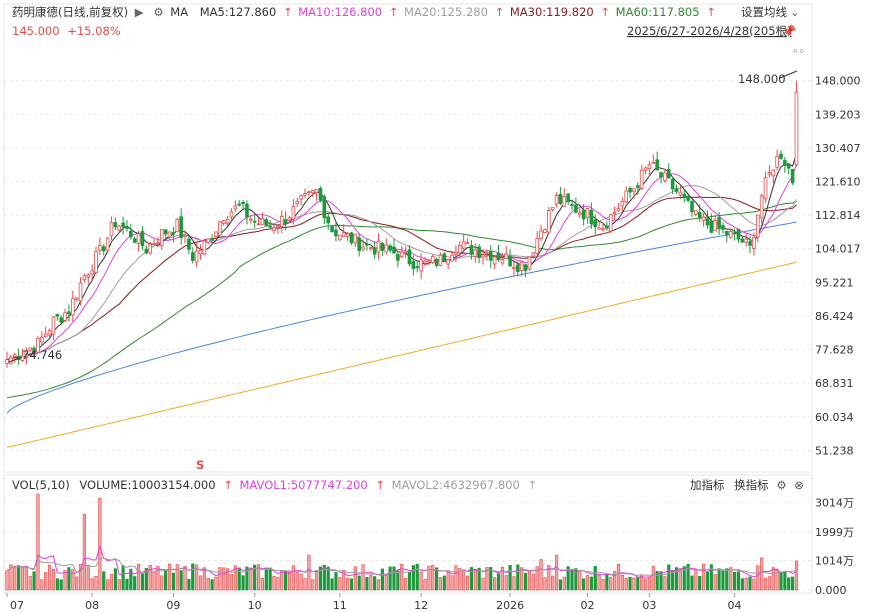 The image size is (870, 613). I want to click on x-tick-label: 11, so click(340, 605).